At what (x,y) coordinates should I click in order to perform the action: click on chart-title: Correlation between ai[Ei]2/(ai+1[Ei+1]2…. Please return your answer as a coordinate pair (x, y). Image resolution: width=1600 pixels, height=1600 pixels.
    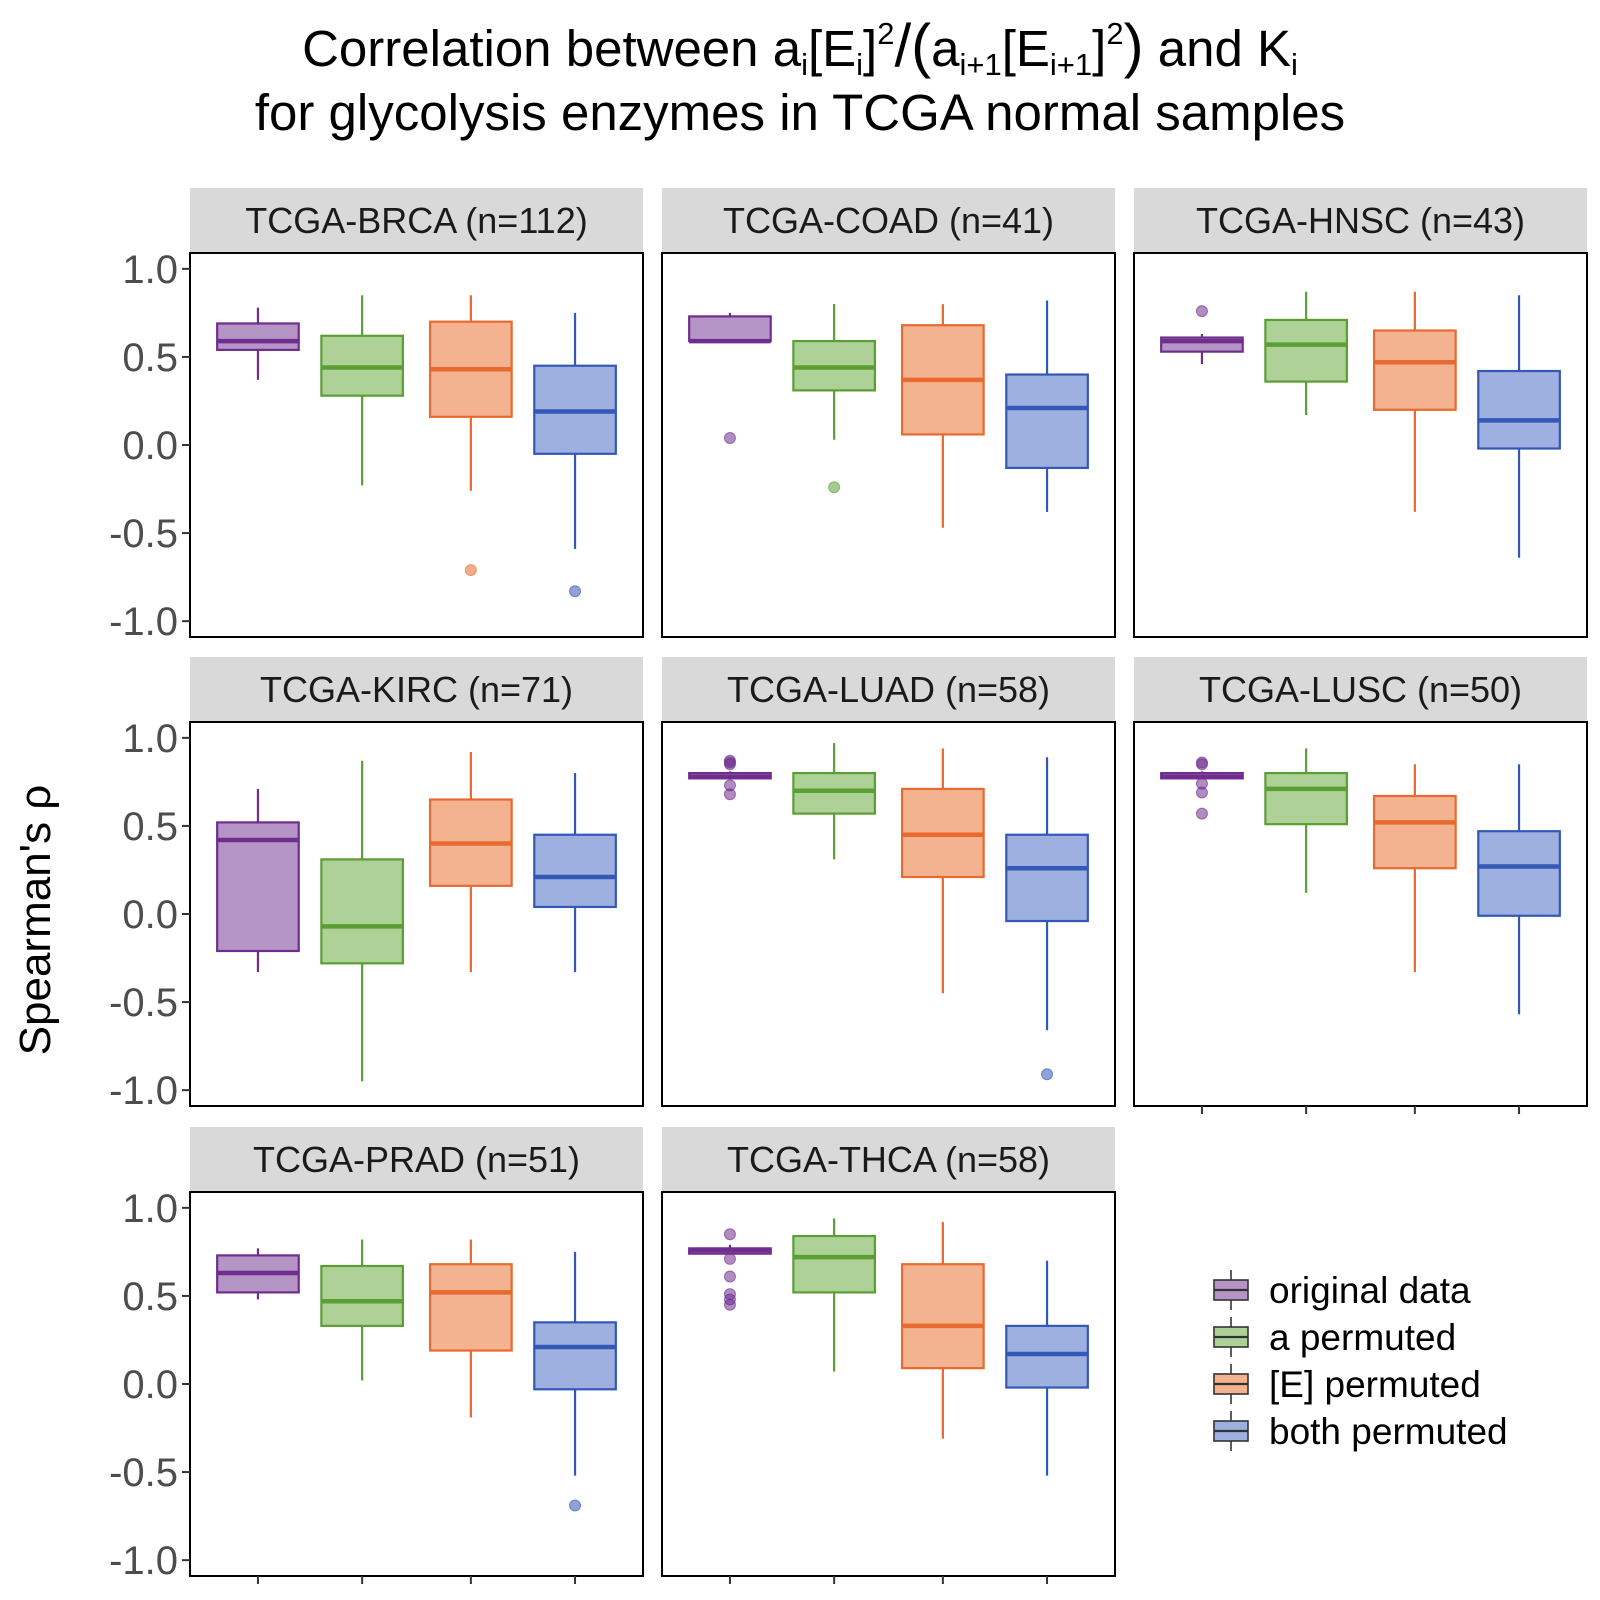
    Looking at the image, I should click on (800, 79).